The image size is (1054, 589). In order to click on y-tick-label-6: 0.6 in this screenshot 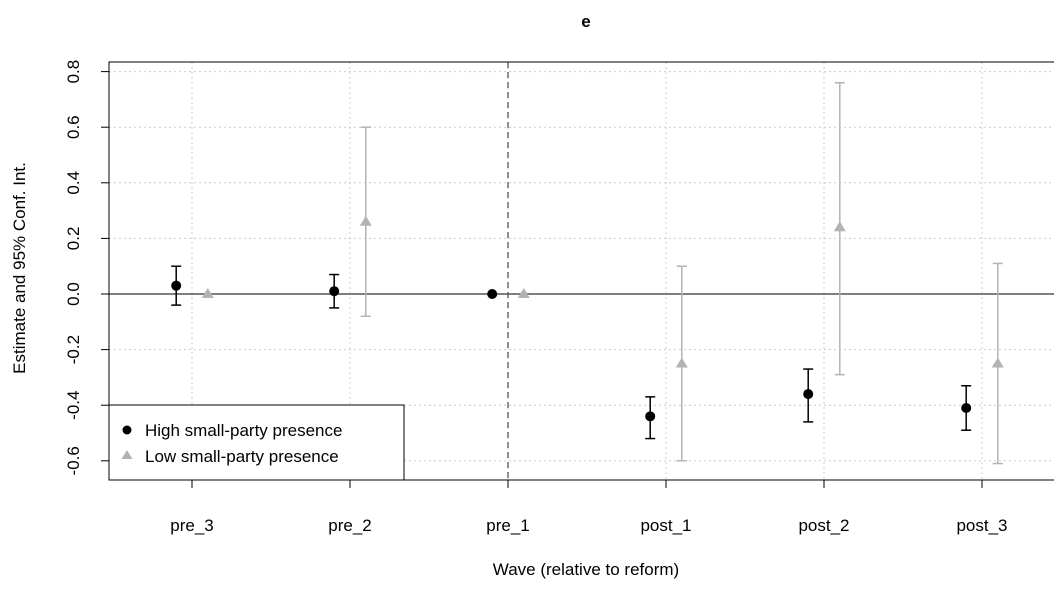, I will do `click(73, 127)`.